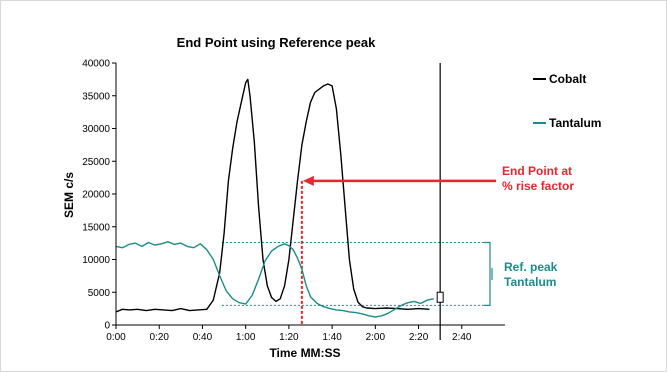  What do you see at coordinates (203, 337) in the screenshot?
I see `x-tick-label: 0:40` at bounding box center [203, 337].